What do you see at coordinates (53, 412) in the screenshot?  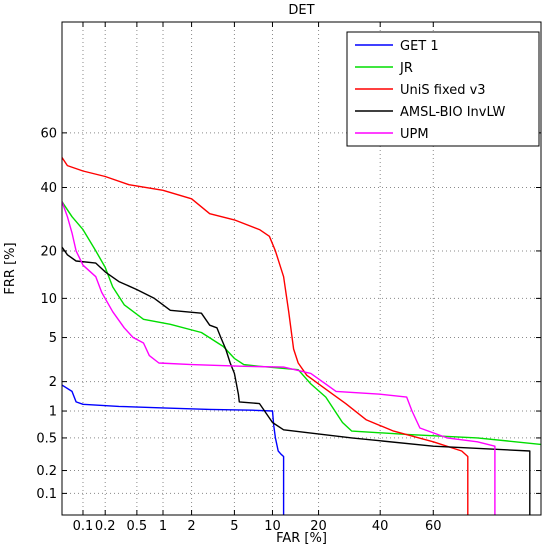 I see `y-tick-label: 1` at bounding box center [53, 412].